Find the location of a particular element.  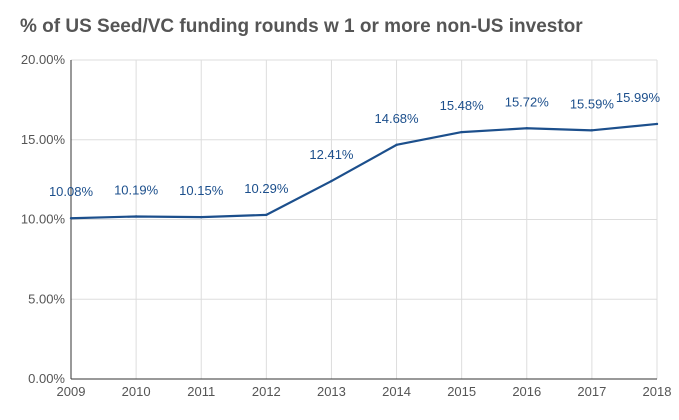

data-label: 15.72% is located at coordinates (527, 101).